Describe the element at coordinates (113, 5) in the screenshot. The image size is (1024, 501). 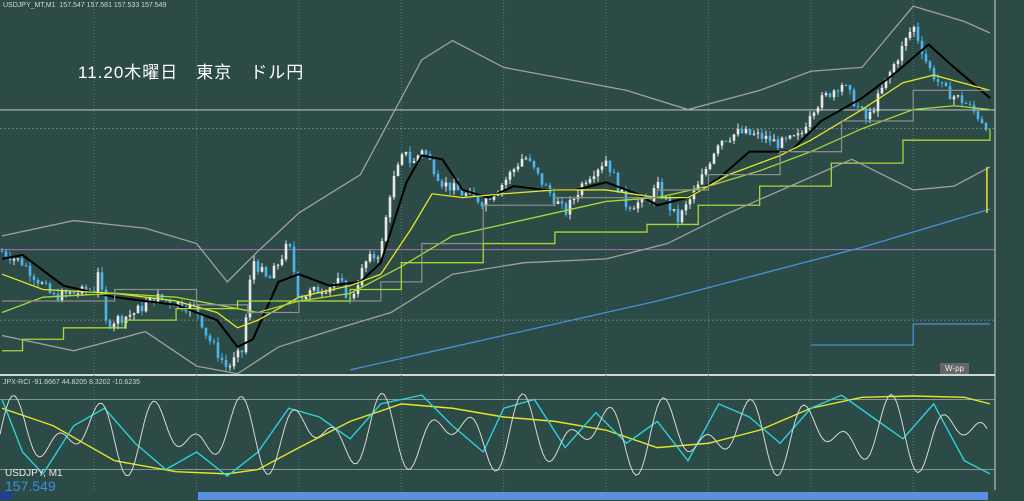
I see `ohlc-values: 157.547 157.581 157.533 157.549` at that location.